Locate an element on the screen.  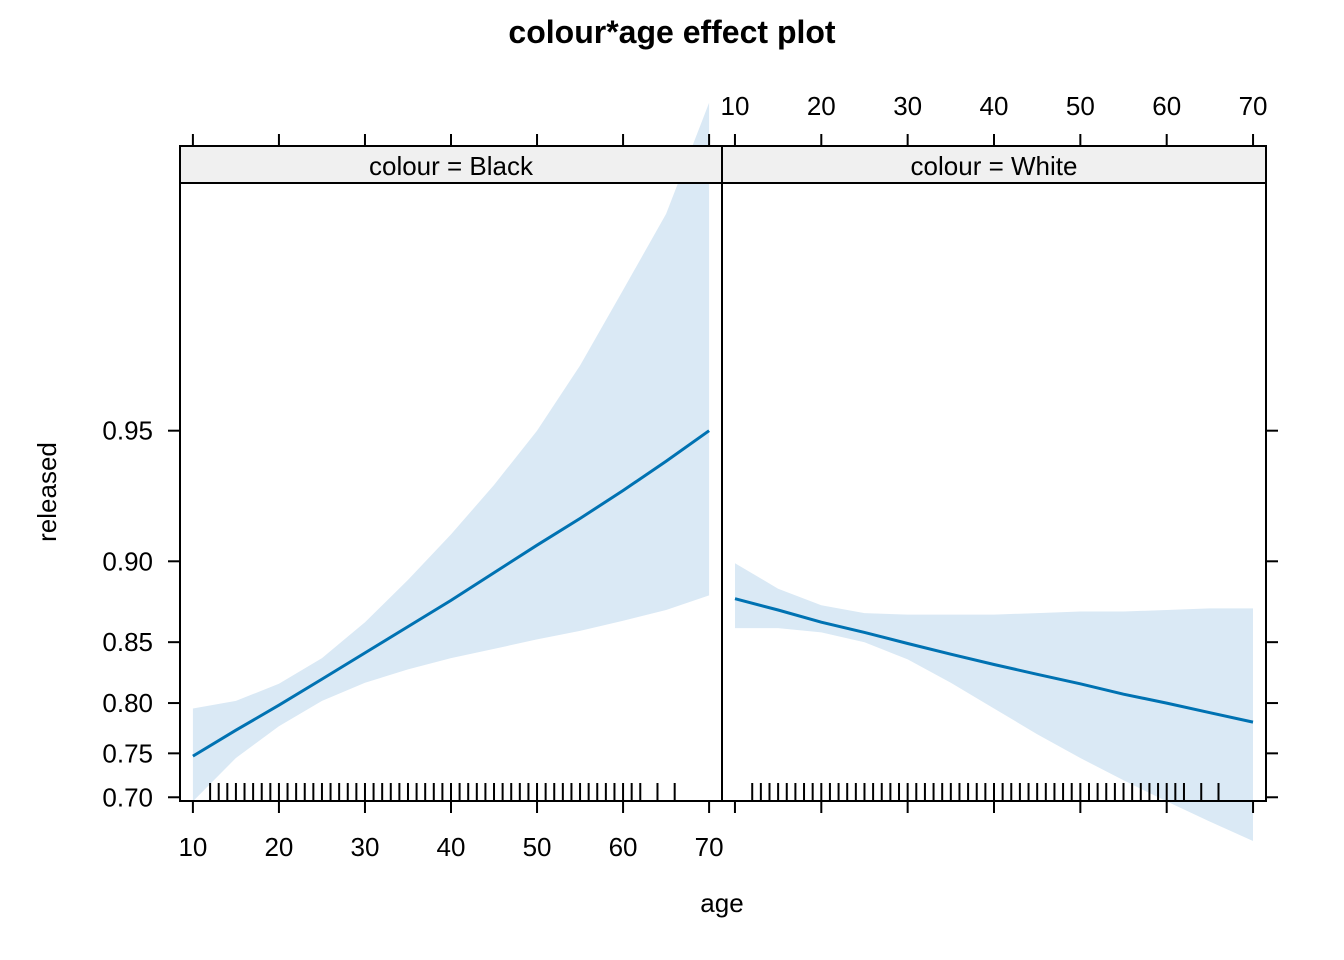
y-tick-label: 0.95 is located at coordinates (127, 431).